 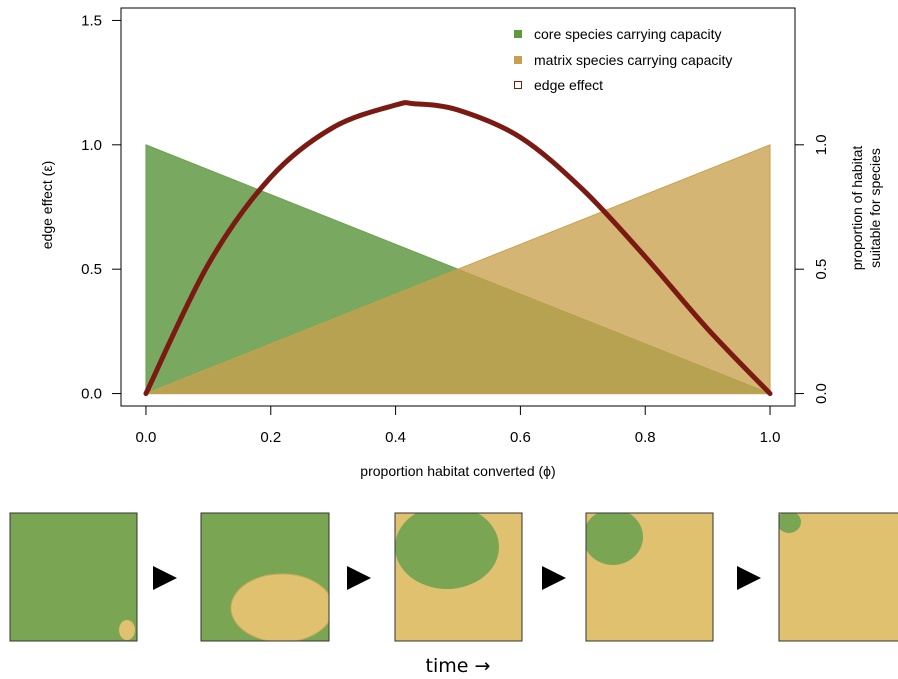 What do you see at coordinates (770, 437) in the screenshot?
I see `x-tick-label: 1.0` at bounding box center [770, 437].